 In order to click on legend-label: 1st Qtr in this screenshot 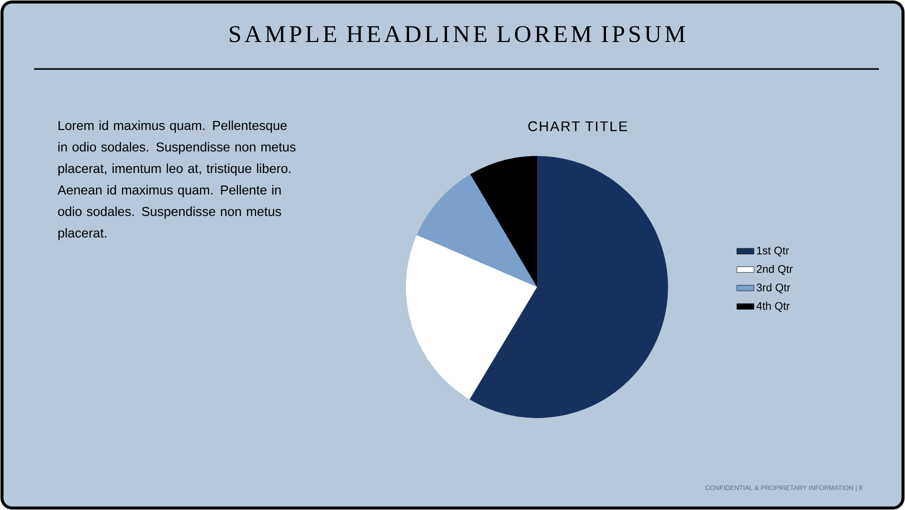, I will do `click(773, 251)`.